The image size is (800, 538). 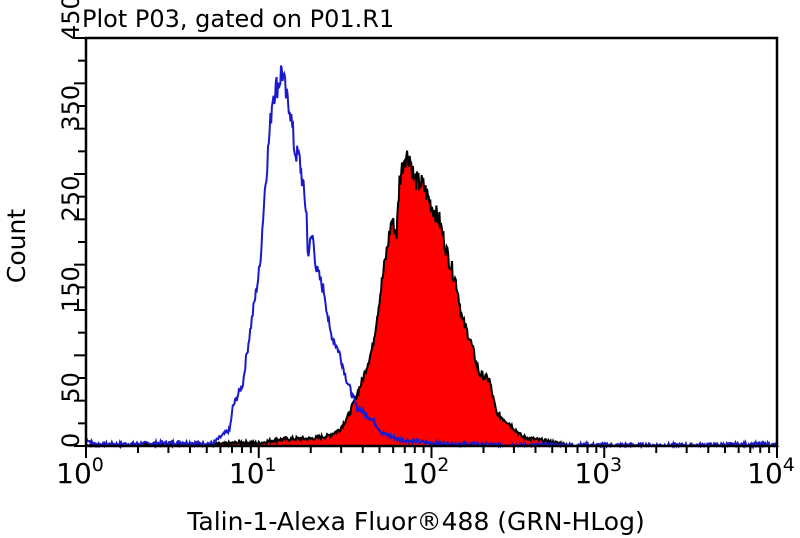 What do you see at coordinates (415, 521) in the screenshot?
I see `x-axis-label: Talin-1-Alexa Fluor®488 (GRN-HLog)` at bounding box center [415, 521].